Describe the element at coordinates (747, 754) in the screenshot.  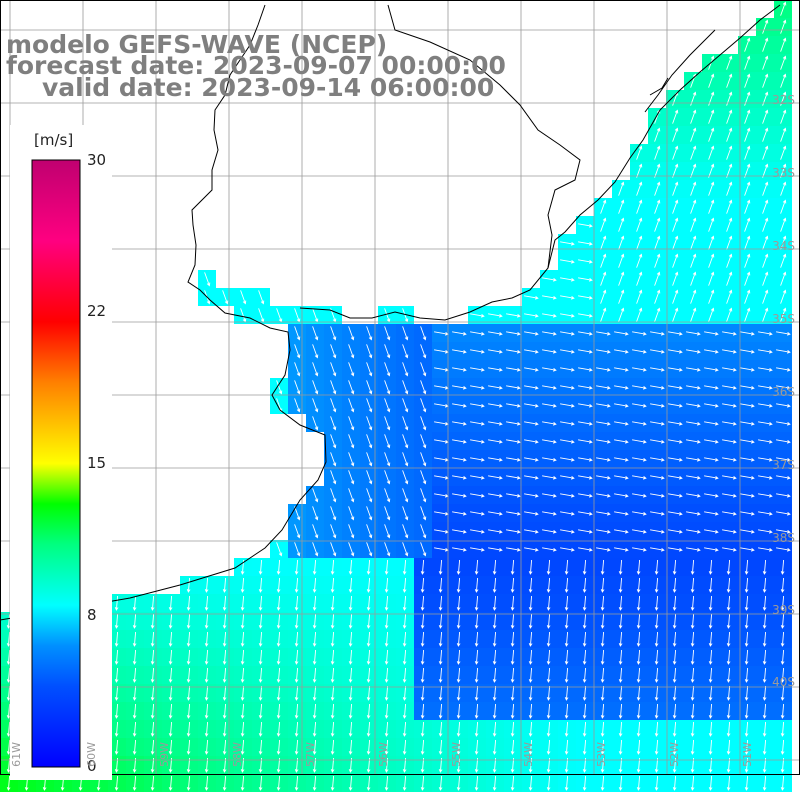
I see `longitude-label: 51W` at that location.